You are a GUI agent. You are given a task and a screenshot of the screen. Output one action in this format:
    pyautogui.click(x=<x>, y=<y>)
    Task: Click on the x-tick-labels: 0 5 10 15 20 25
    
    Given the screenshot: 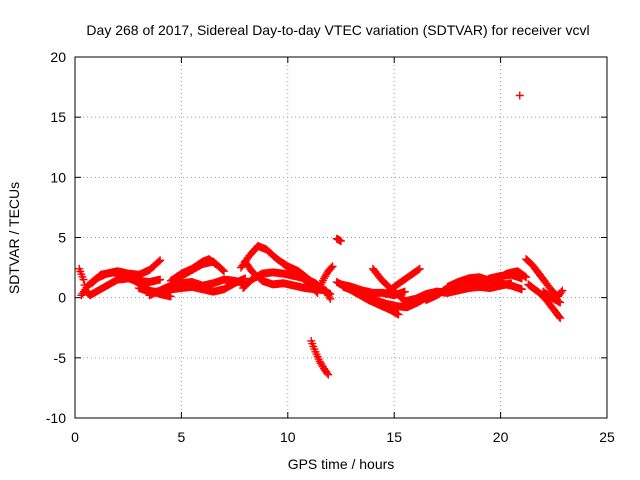 What is the action you would take?
    pyautogui.click(x=343, y=437)
    